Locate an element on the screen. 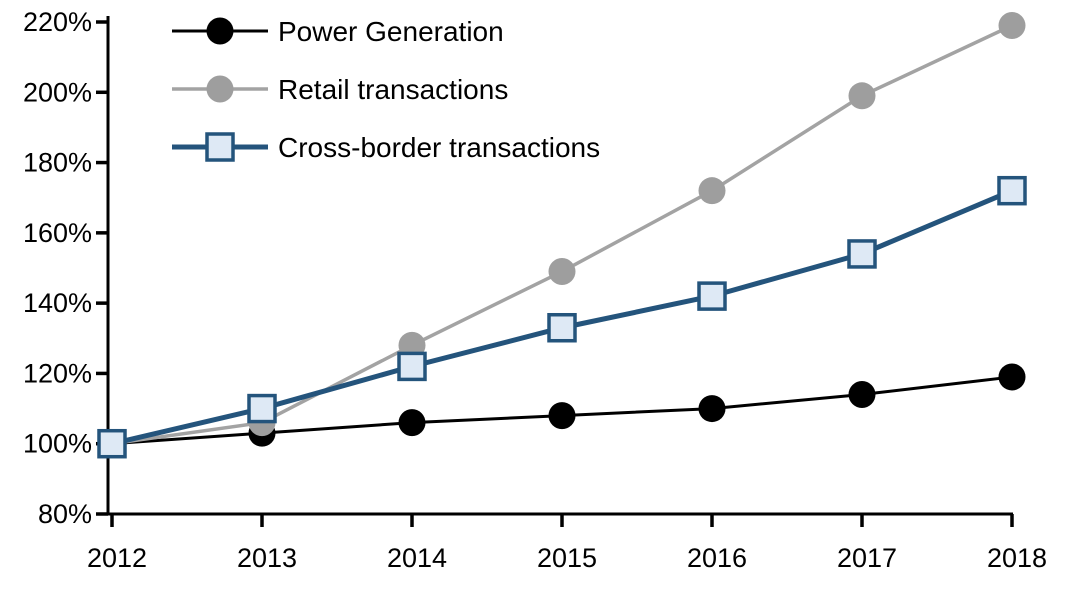 The width and height of the screenshot is (1076, 590). x-axis-tick-label: 2018 is located at coordinates (1017, 558).